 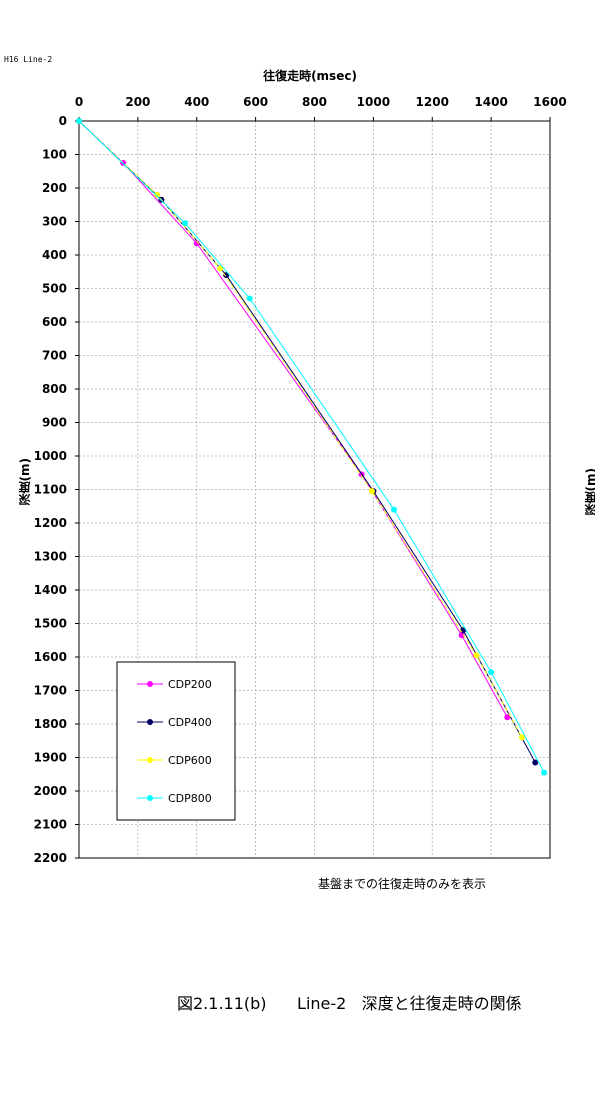 I want to click on y-tick-label: 0, so click(x=63, y=121).